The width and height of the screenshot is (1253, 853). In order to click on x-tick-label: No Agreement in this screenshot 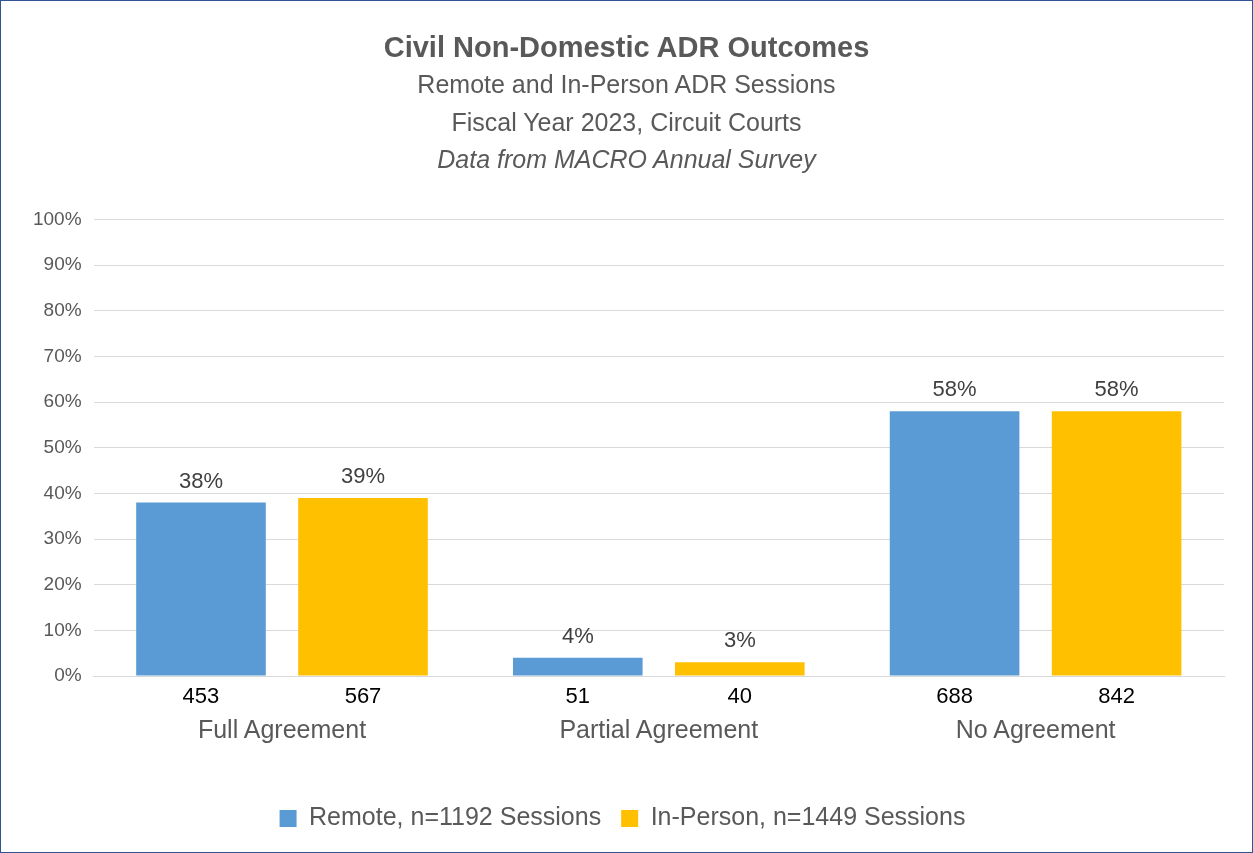, I will do `click(1035, 728)`.